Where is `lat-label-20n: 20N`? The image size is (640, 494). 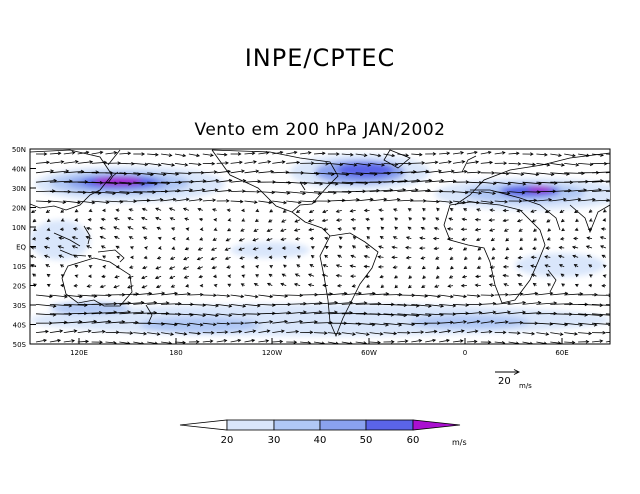 lat-label-20n: 20N is located at coordinates (19, 209).